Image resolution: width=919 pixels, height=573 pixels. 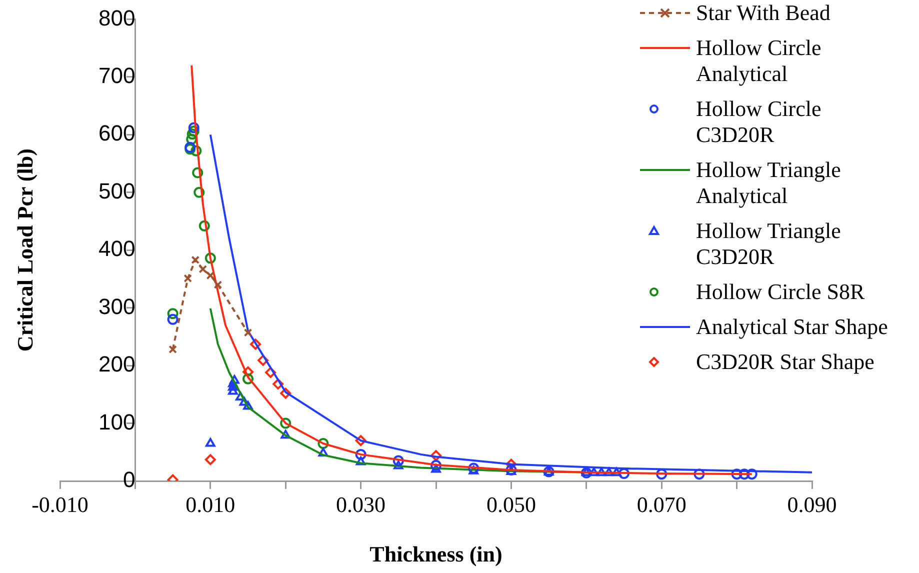 What do you see at coordinates (60, 504) in the screenshot?
I see `x-tick-label: -0.010` at bounding box center [60, 504].